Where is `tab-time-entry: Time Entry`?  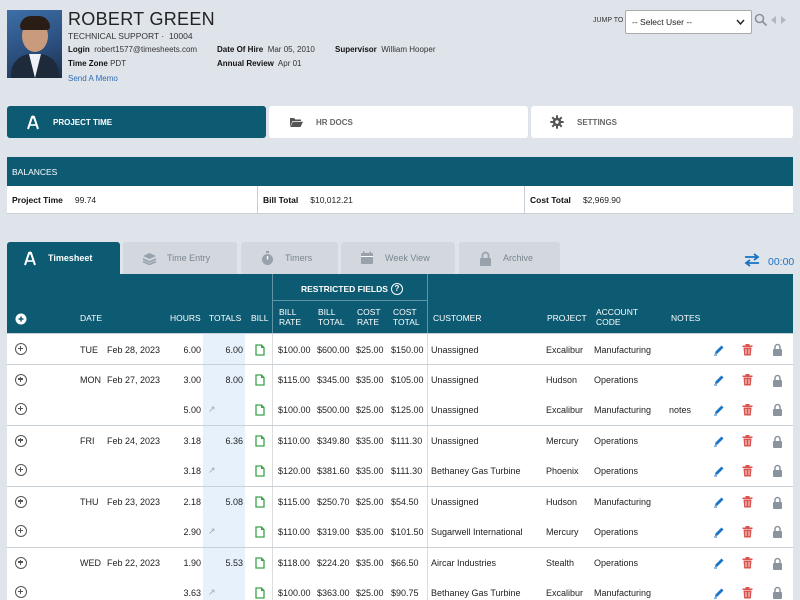 tab-time-entry: Time Entry is located at coordinates (180, 258).